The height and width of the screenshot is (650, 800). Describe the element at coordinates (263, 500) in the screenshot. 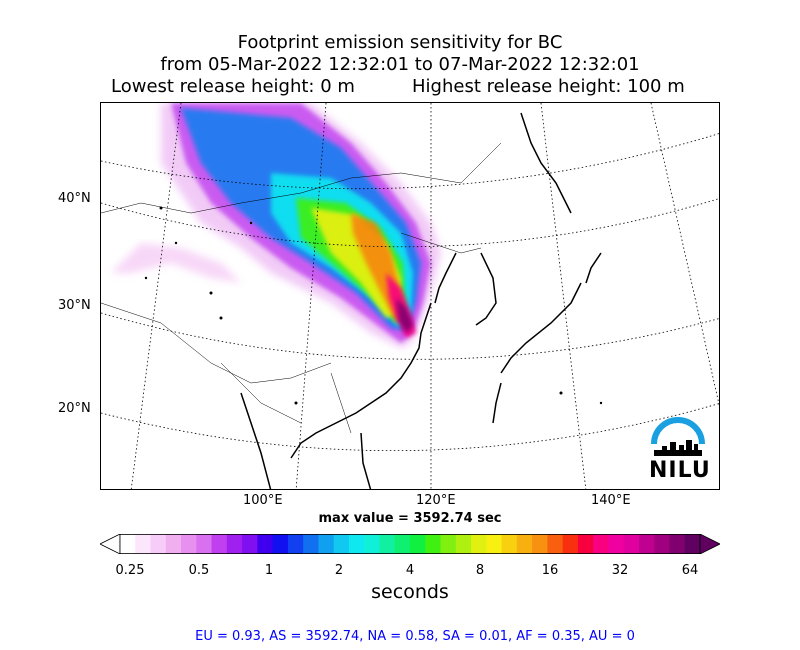

I see `lon-label-100: 100°E` at that location.